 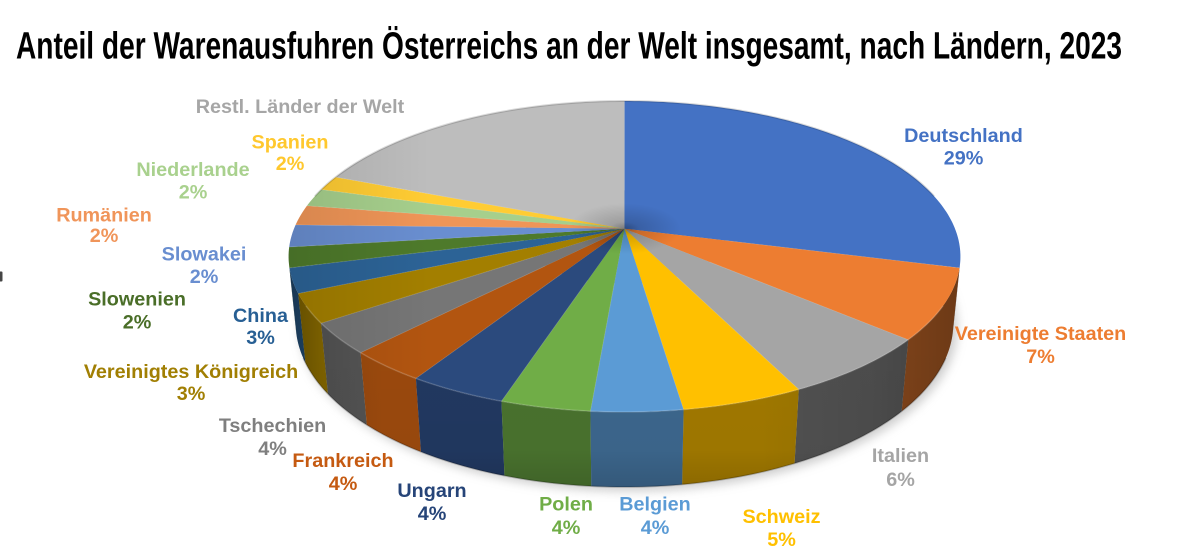 What do you see at coordinates (300, 107) in the screenshot?
I see `svg-text: Restl. Länder der Welt` at bounding box center [300, 107].